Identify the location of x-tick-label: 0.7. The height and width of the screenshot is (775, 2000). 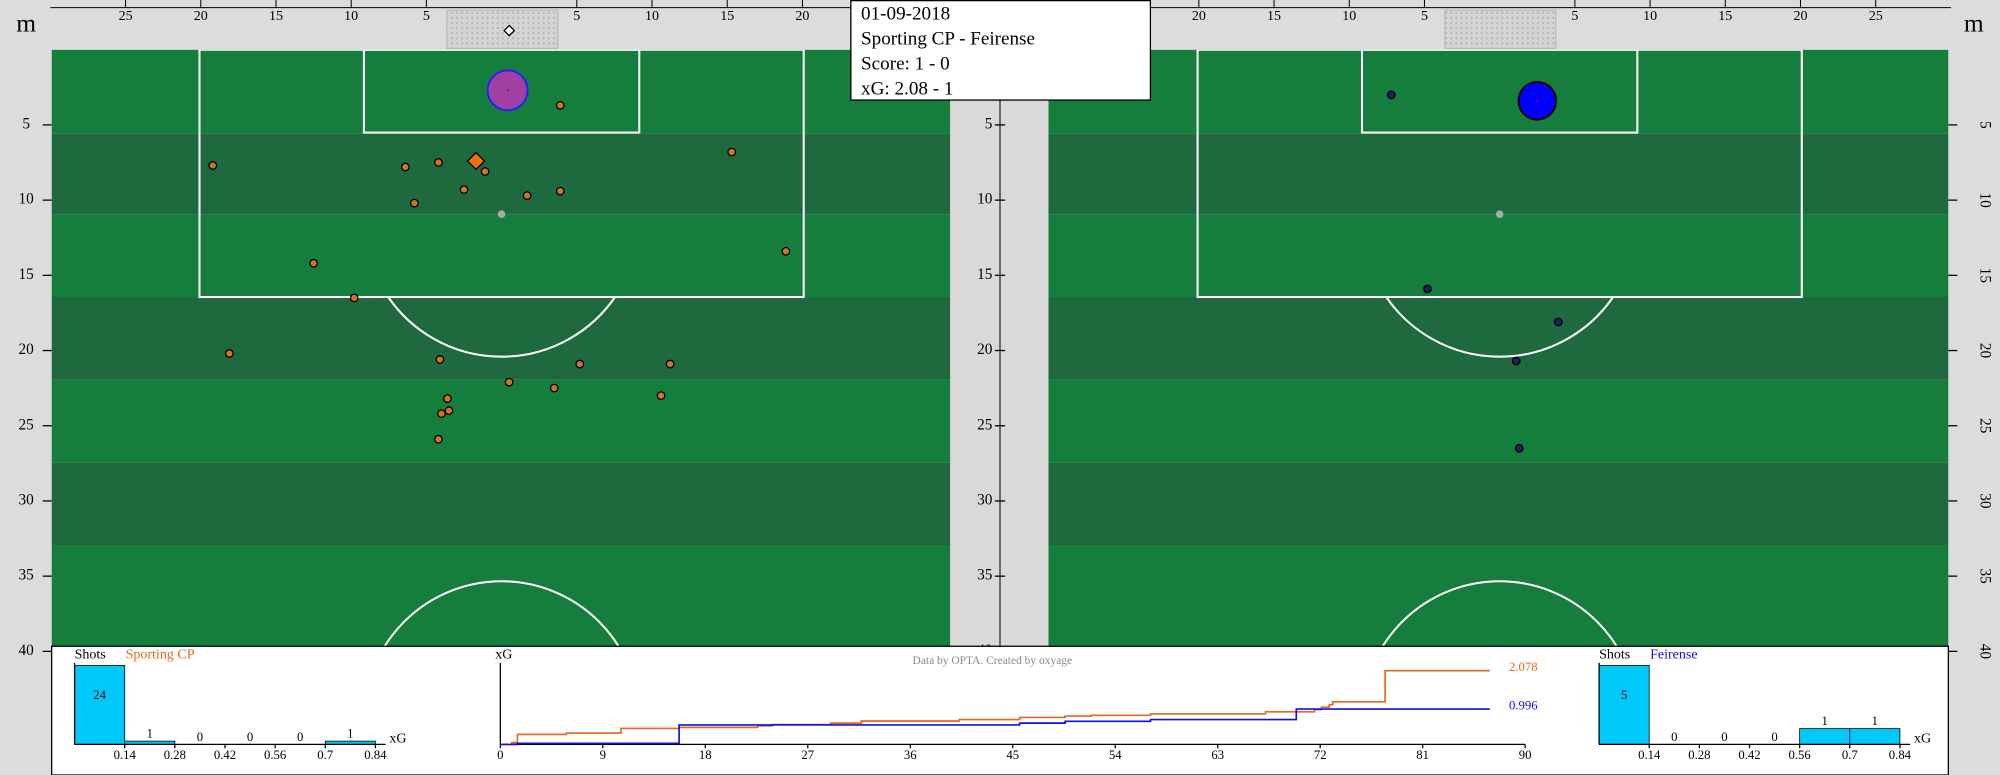
(1850, 755).